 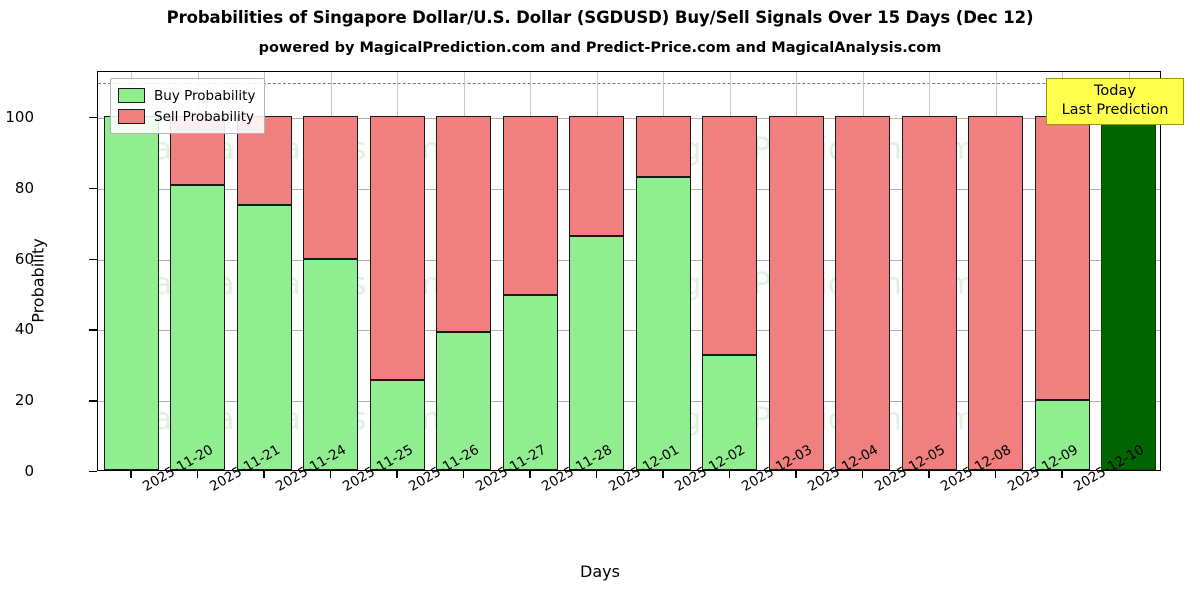 What do you see at coordinates (577, 468) in the screenshot?
I see `x-tick-label: 2025-11-28` at bounding box center [577, 468].